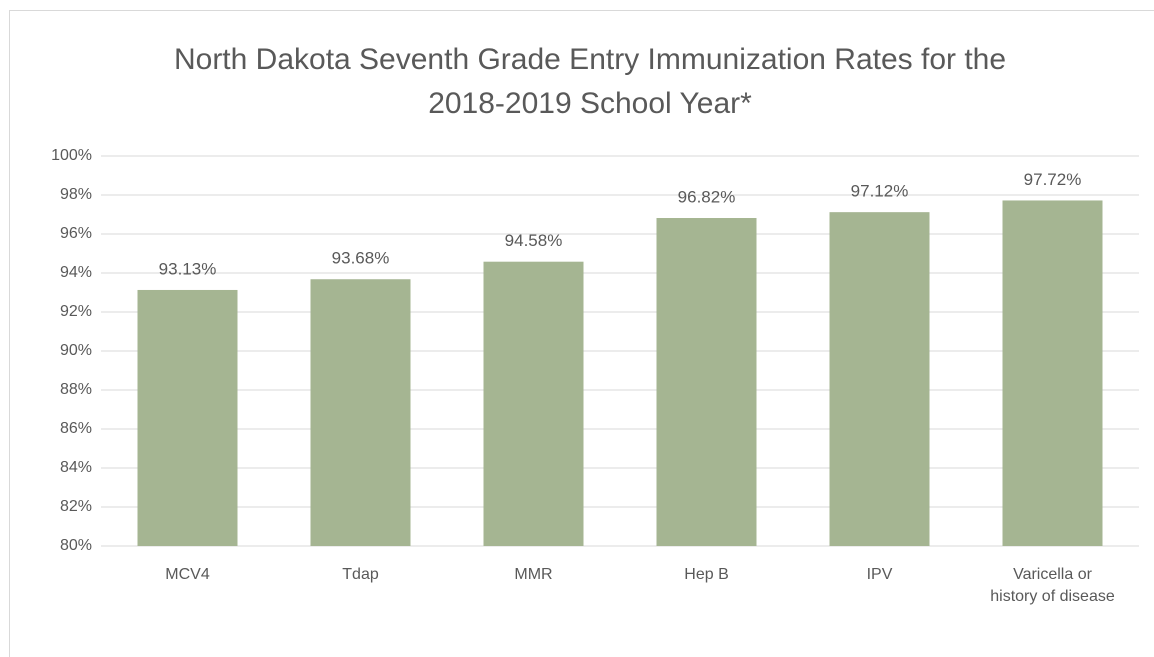 The image size is (1154, 657). What do you see at coordinates (76, 233) in the screenshot?
I see `y-tick-label: 96%` at bounding box center [76, 233].